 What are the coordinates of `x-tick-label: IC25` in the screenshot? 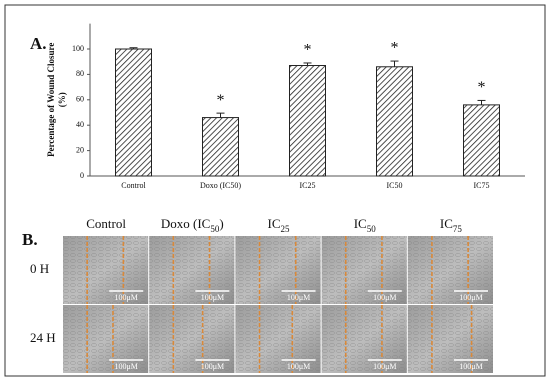 It's located at (308, 185).